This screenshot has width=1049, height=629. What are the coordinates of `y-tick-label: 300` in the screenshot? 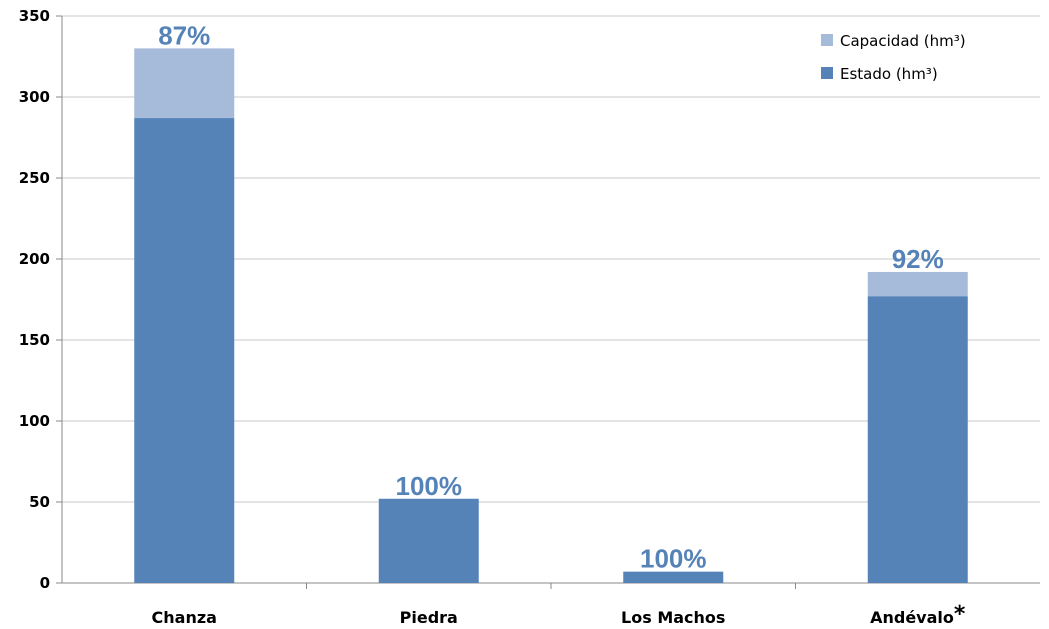 It's located at (34, 97).